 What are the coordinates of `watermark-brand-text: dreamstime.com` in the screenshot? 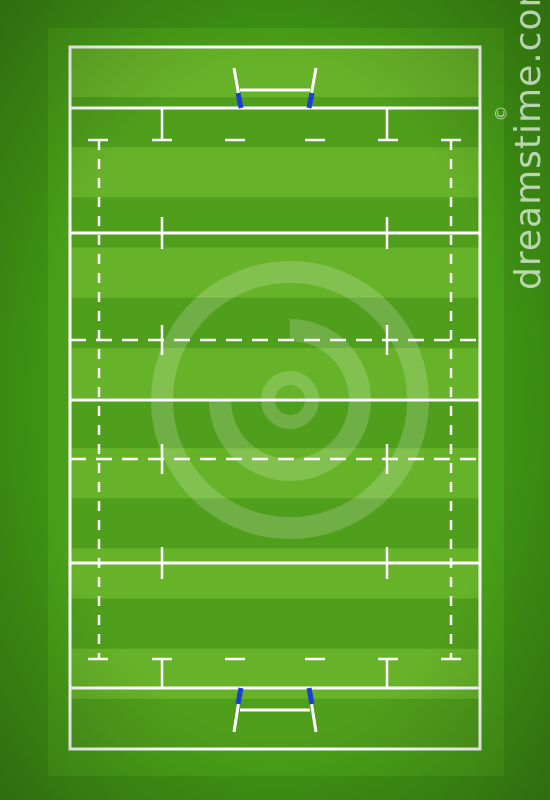 It's located at (528, 145).